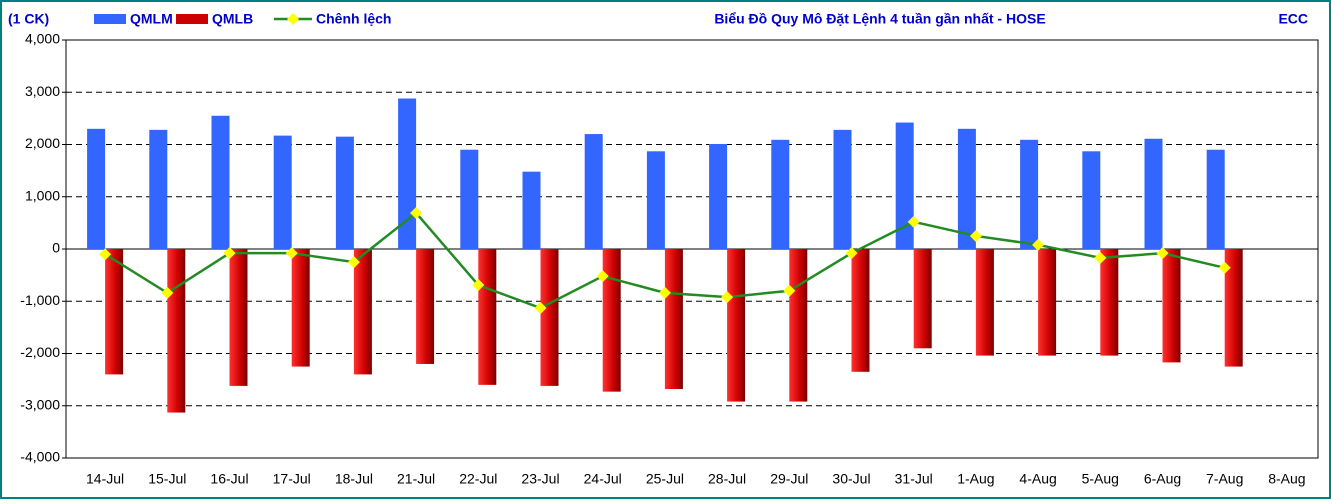 Image resolution: width=1331 pixels, height=504 pixels. Describe the element at coordinates (540, 479) in the screenshot. I see `x-tick-label: 23-Jul` at that location.